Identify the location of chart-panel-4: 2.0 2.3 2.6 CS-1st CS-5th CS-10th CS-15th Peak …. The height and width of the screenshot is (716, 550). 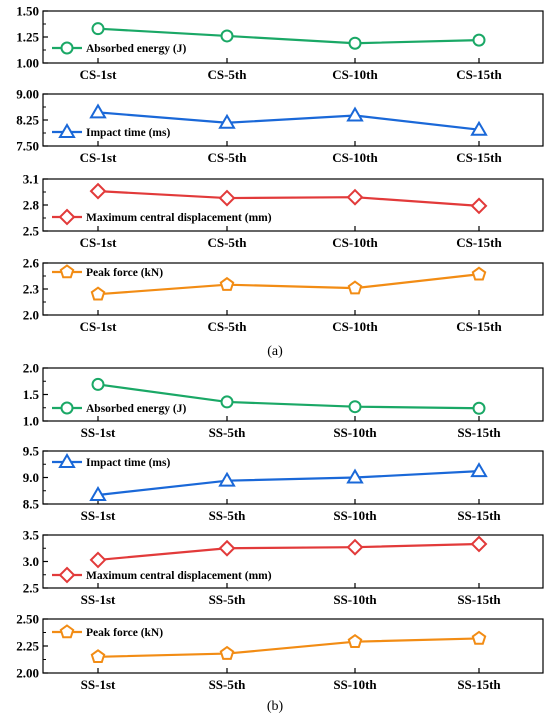
(283, 295).